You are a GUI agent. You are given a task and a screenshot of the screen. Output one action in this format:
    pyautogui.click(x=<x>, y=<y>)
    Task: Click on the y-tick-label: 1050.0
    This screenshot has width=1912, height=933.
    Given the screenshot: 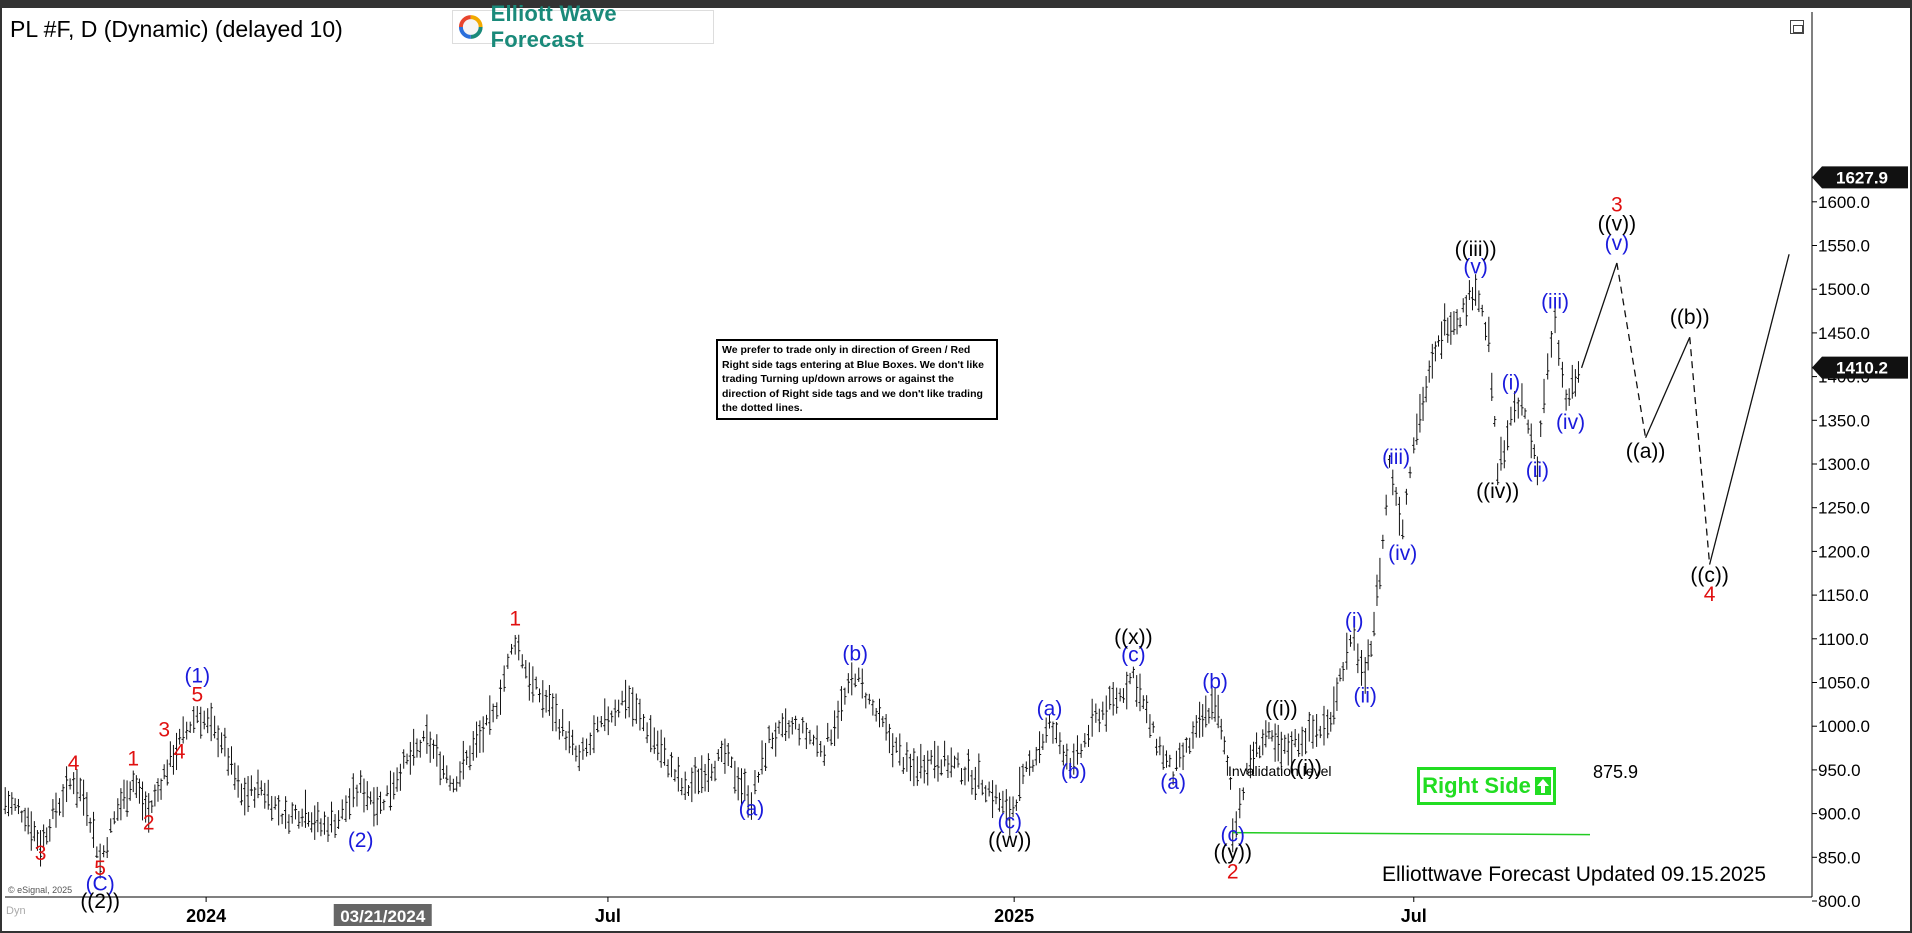 What is the action you would take?
    pyautogui.click(x=1844, y=683)
    